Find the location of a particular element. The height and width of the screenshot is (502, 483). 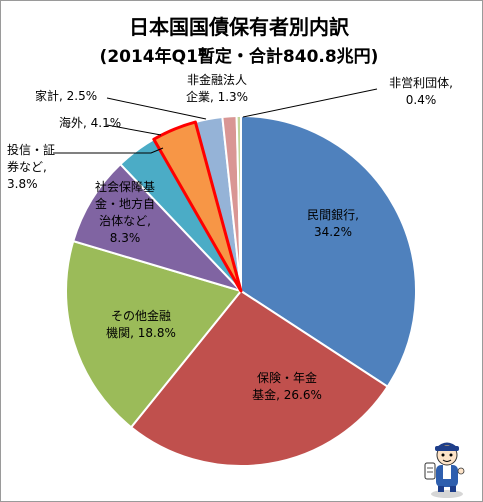

data-label-toshin: 投信・証券など, 3.8% is located at coordinates (31, 166).